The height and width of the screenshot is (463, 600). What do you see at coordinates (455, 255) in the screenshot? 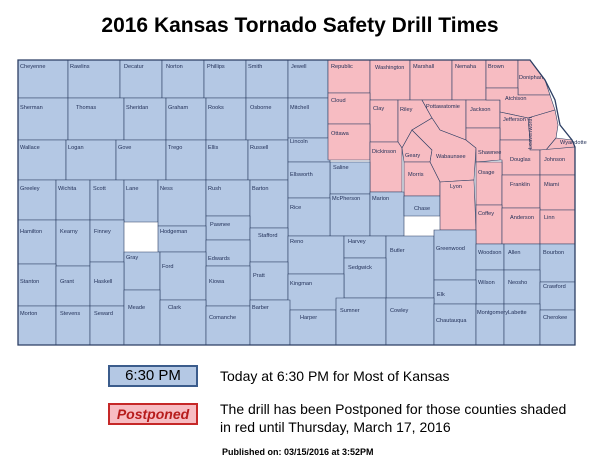
I see `county-greenwood` at bounding box center [455, 255].